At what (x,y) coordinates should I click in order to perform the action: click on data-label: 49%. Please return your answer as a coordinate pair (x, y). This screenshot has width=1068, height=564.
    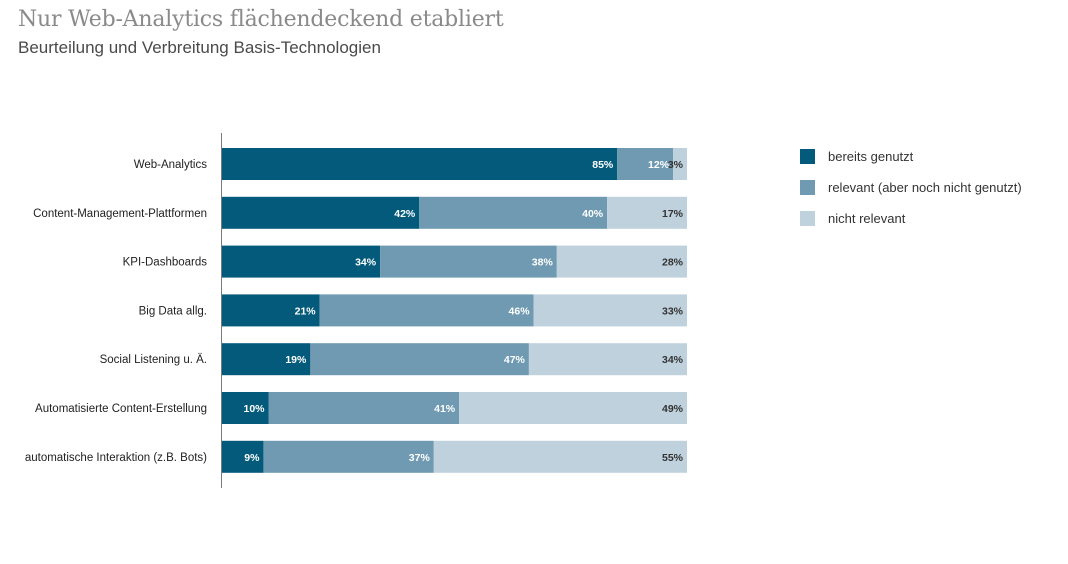
    Looking at the image, I should click on (673, 409).